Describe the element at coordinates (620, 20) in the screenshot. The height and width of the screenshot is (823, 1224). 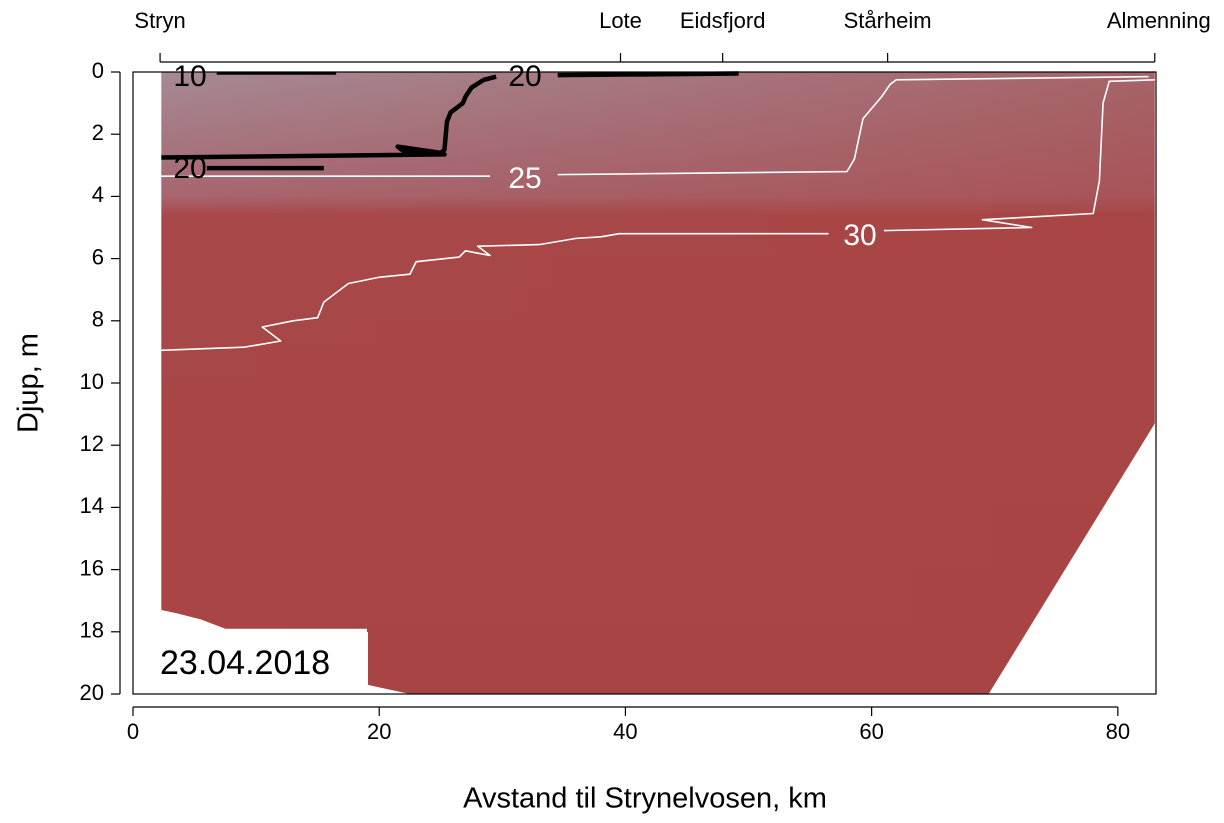
I see `x2-tick-label: Lote` at that location.